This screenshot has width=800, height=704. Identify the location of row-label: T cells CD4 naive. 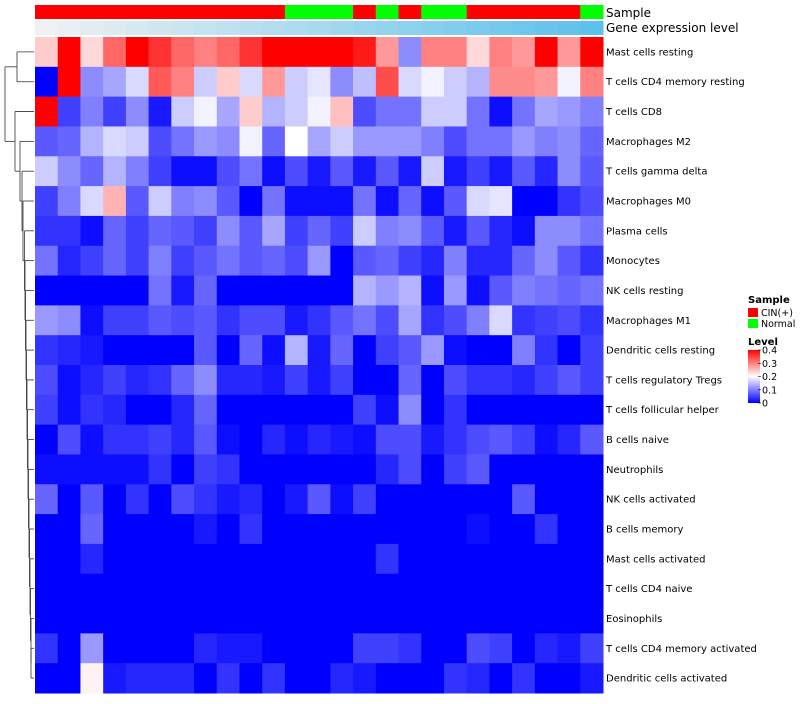
(648, 589).